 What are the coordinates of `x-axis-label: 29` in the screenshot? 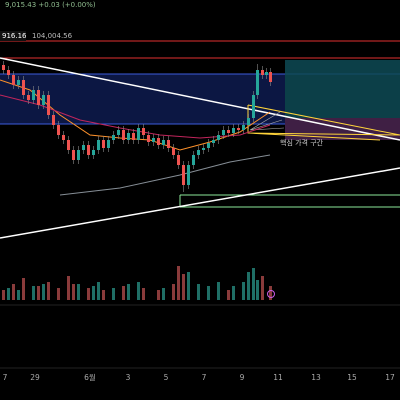 It's located at (35, 377).